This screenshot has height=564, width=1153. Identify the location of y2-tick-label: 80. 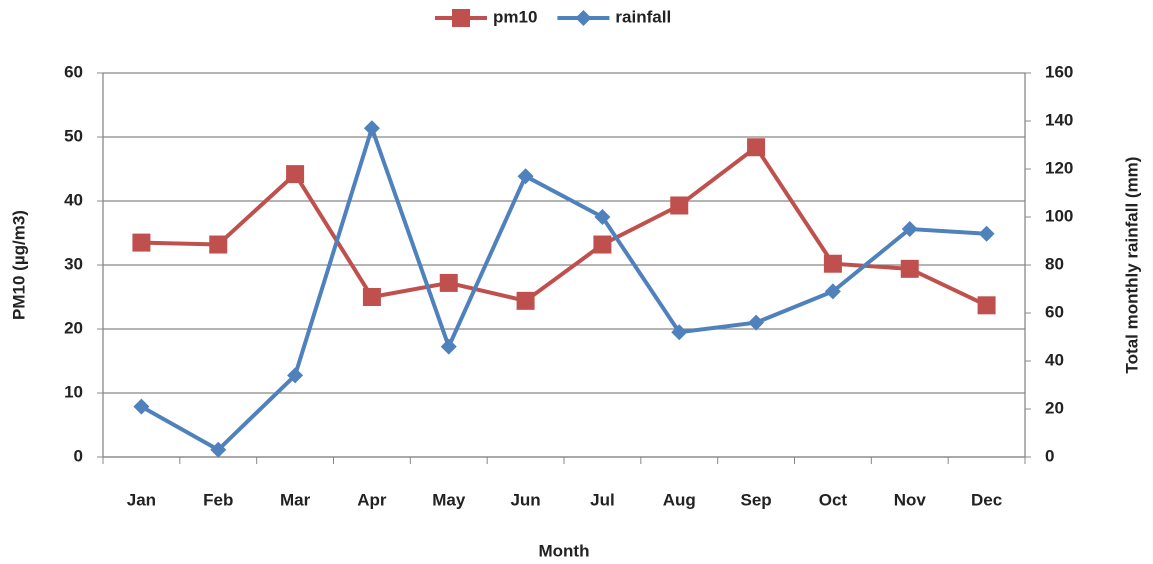
(1054, 263).